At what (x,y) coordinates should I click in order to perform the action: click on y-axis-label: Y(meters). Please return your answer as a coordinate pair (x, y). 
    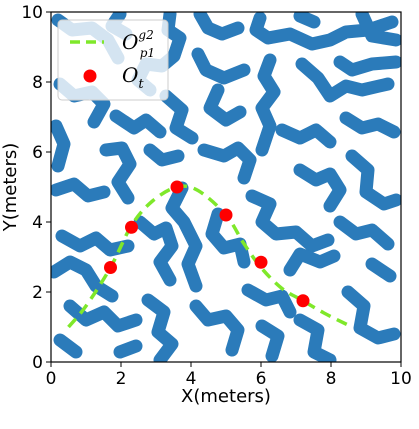
    Looking at the image, I should click on (10, 188).